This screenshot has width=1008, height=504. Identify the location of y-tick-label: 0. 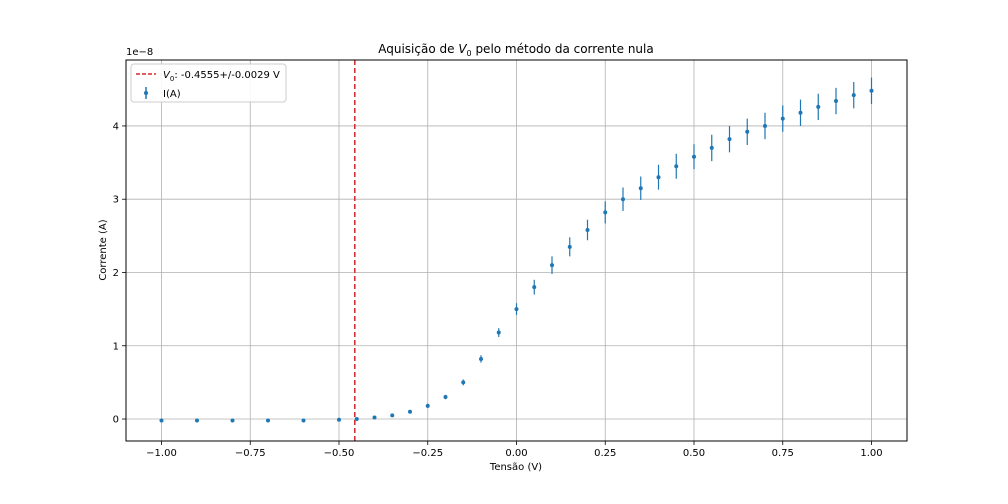
(116, 420).